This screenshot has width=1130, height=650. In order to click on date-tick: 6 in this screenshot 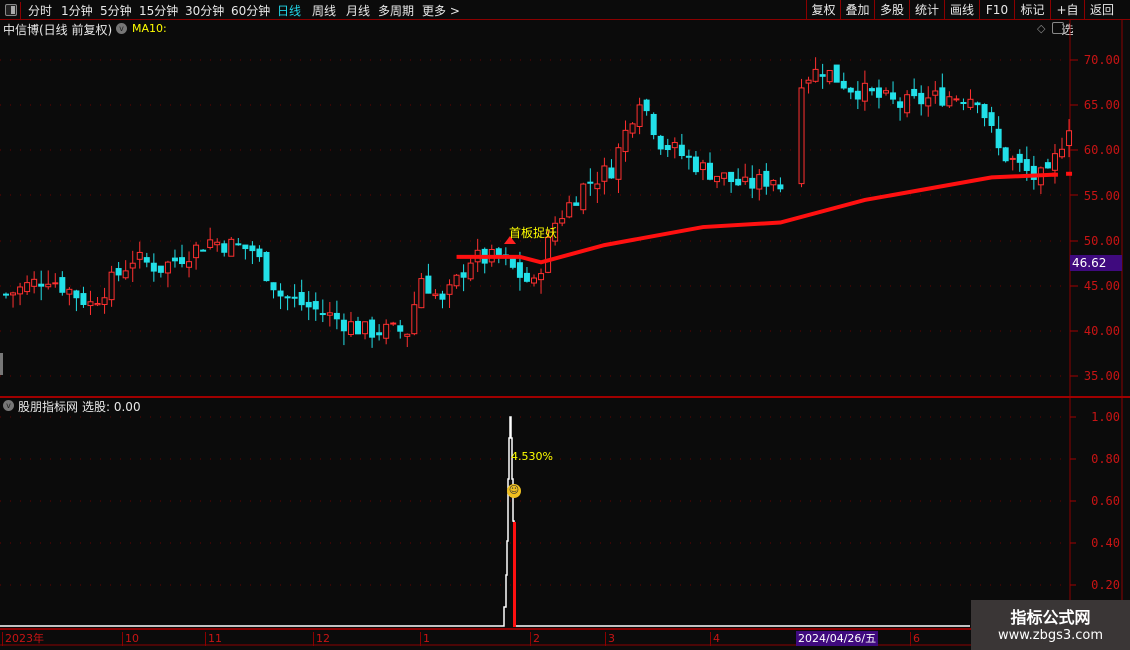, I will do `click(915, 639)`.